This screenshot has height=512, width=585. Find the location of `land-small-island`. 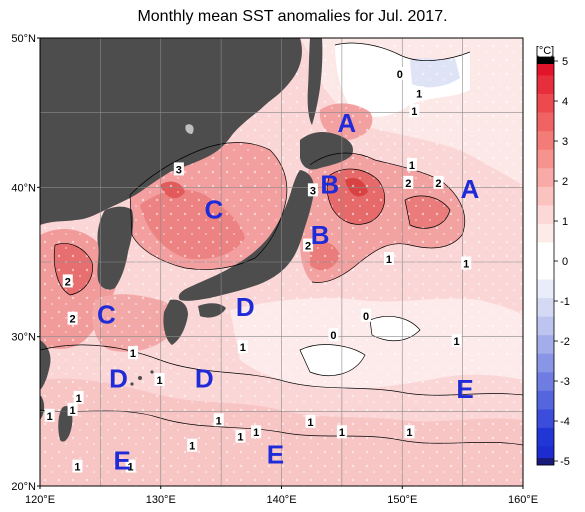

land-small-island is located at coordinates (189, 129).